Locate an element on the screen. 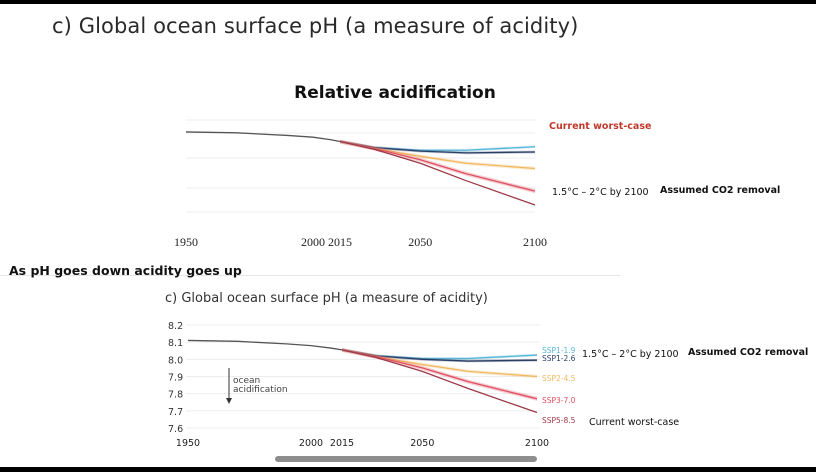 The height and width of the screenshot is (472, 816). bottom-border is located at coordinates (408, 469).